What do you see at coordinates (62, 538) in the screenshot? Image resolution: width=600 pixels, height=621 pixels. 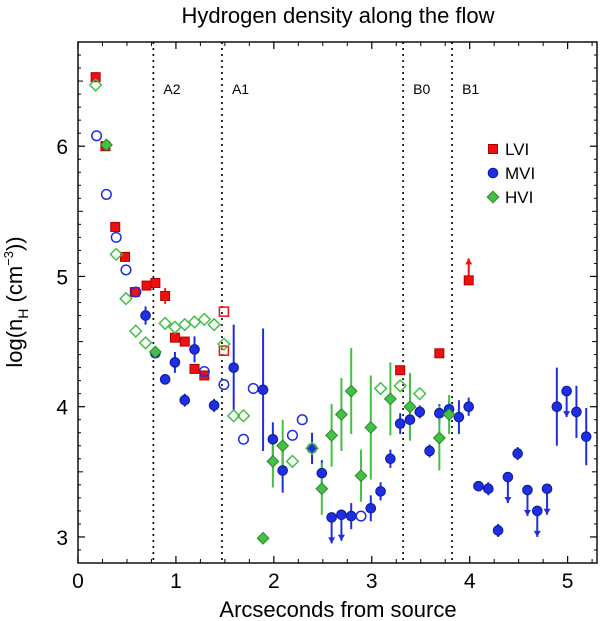 I see `y-tick-label: 3` at bounding box center [62, 538].